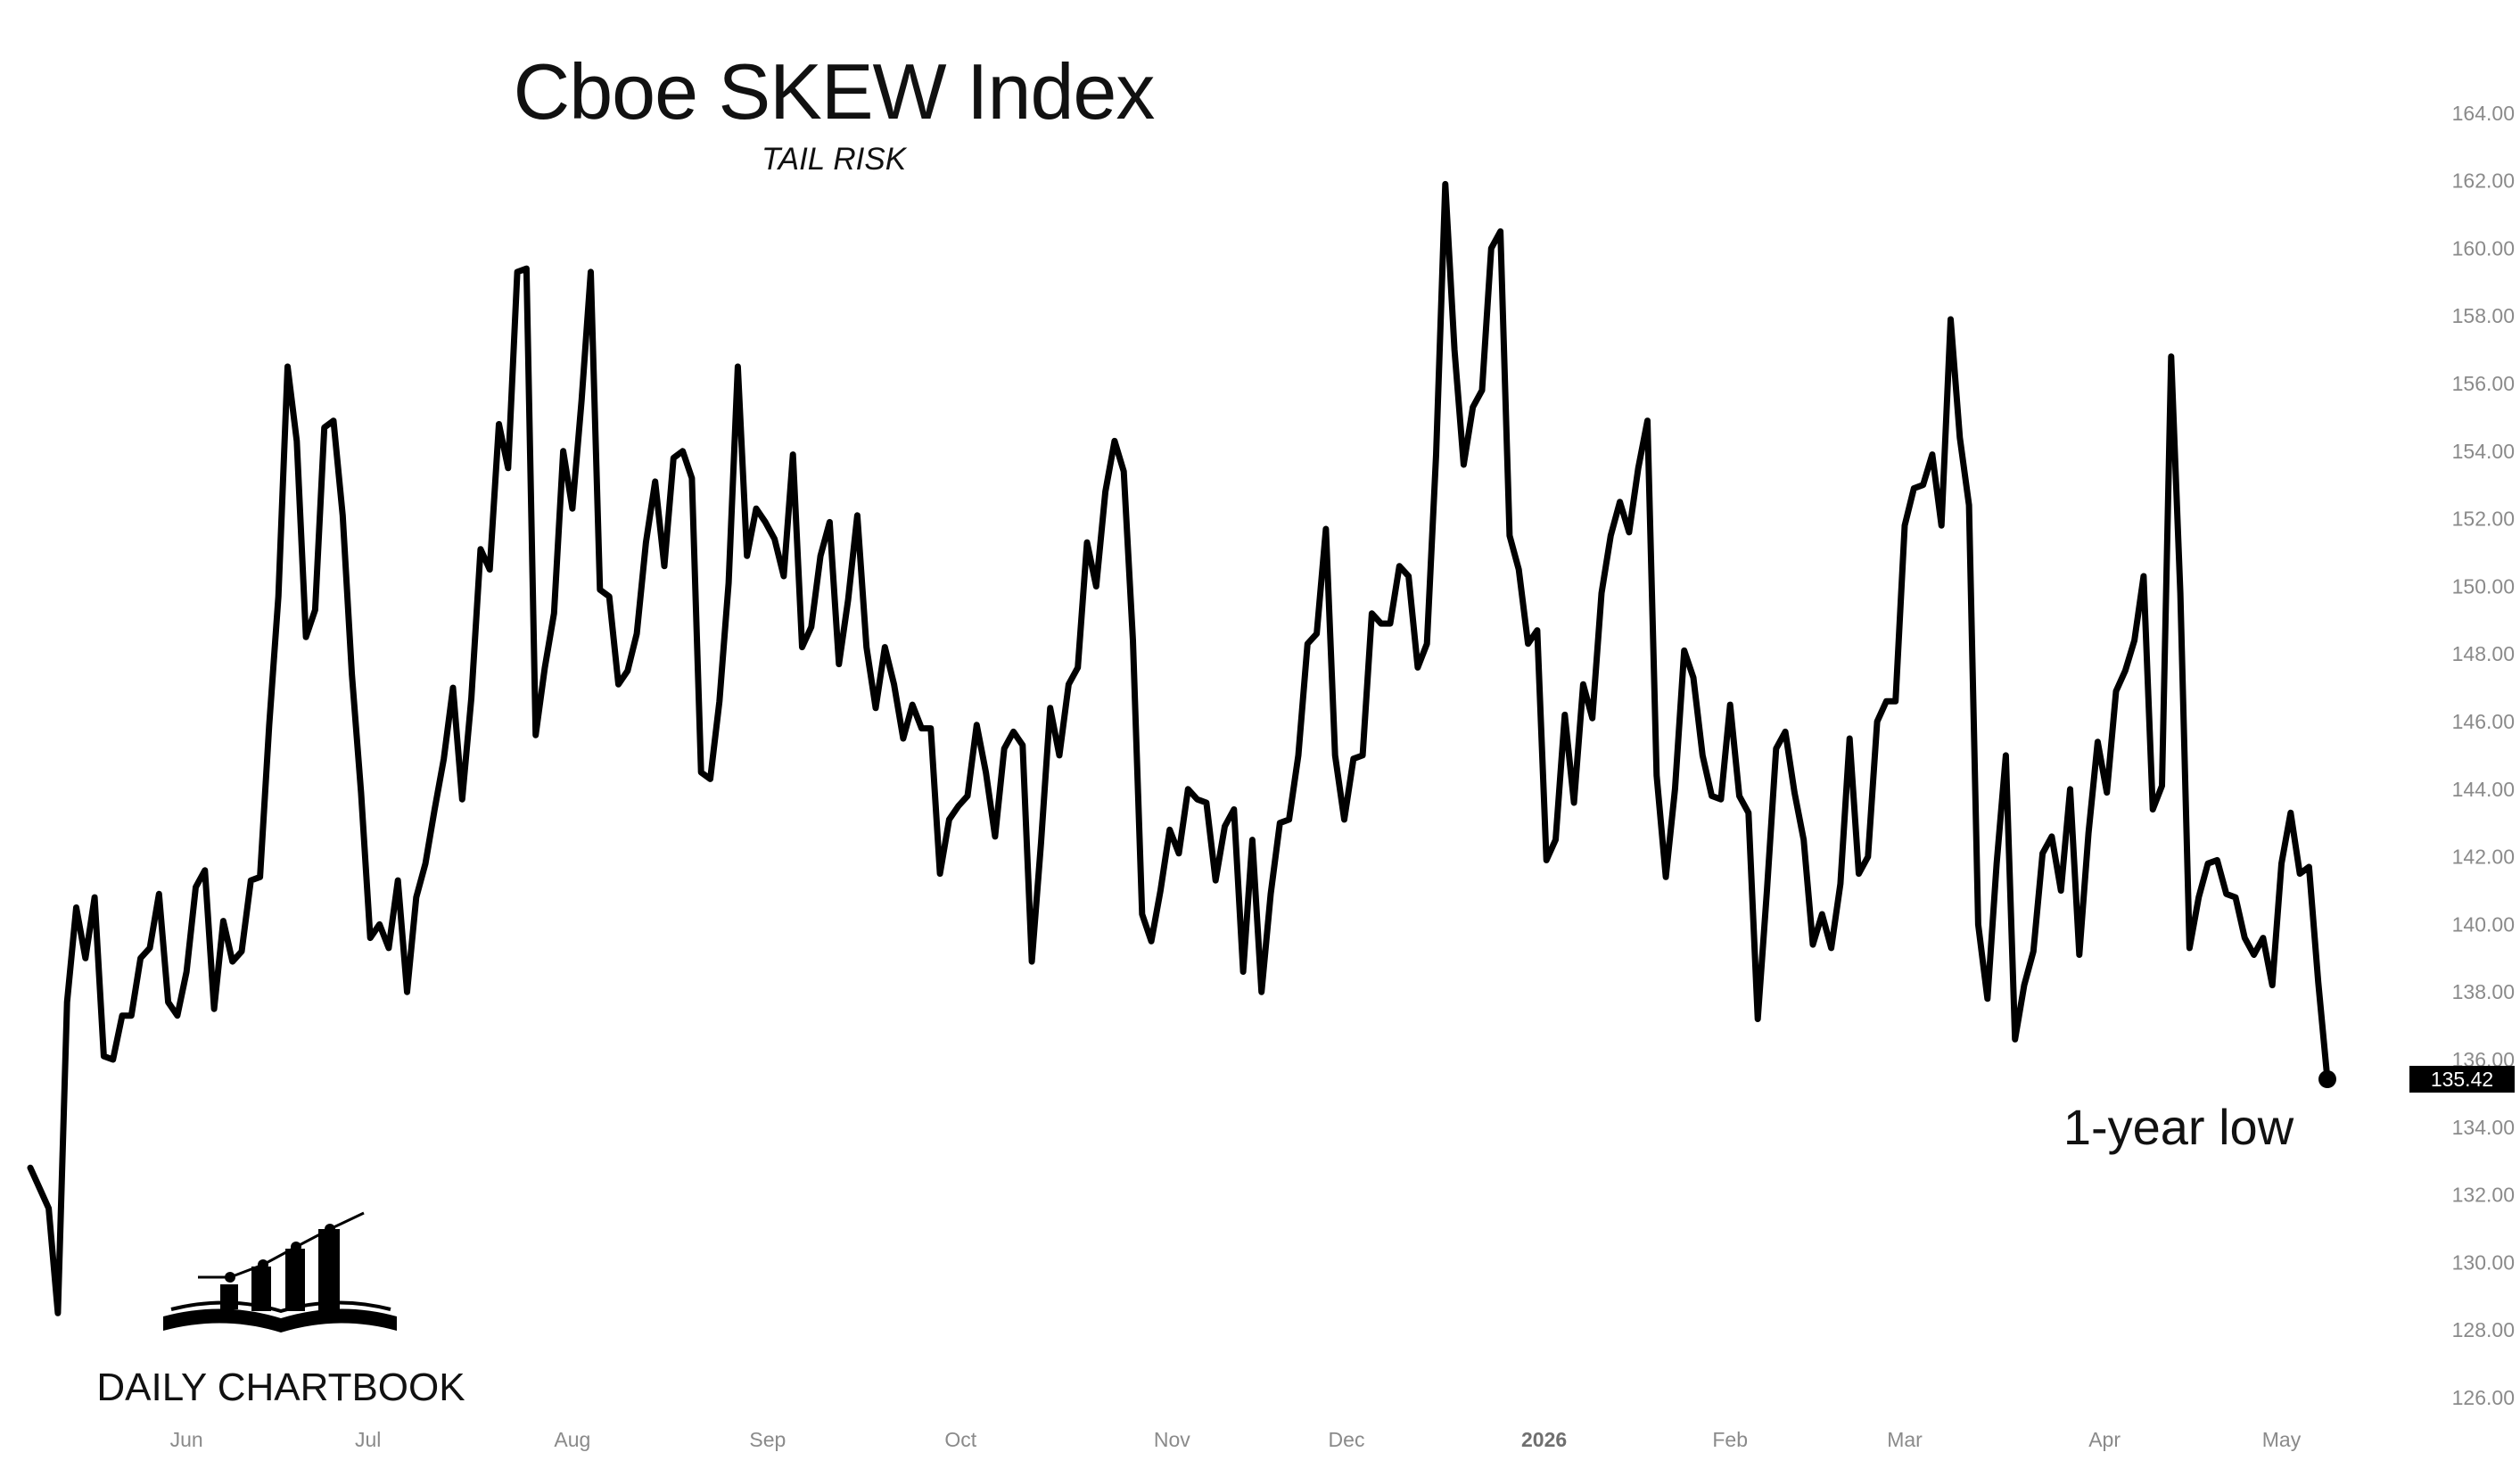 The image size is (2520, 1477). I want to click on y-tick-label: 132.00, so click(2483, 1195).